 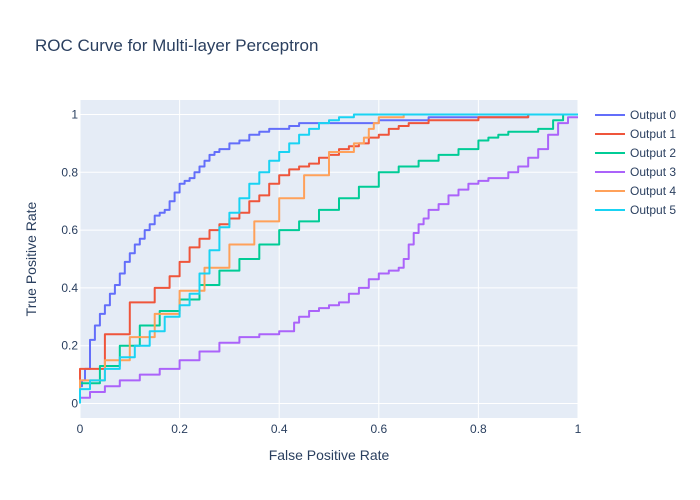 I want to click on x-axis-title: False Positive Rate, so click(x=329, y=455).